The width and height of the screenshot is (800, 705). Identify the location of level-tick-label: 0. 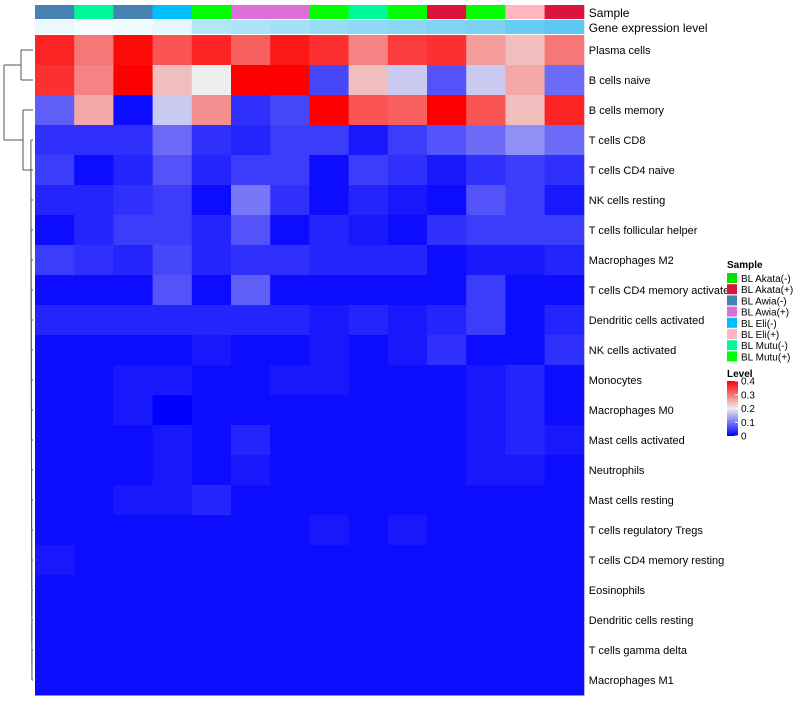
(744, 437).